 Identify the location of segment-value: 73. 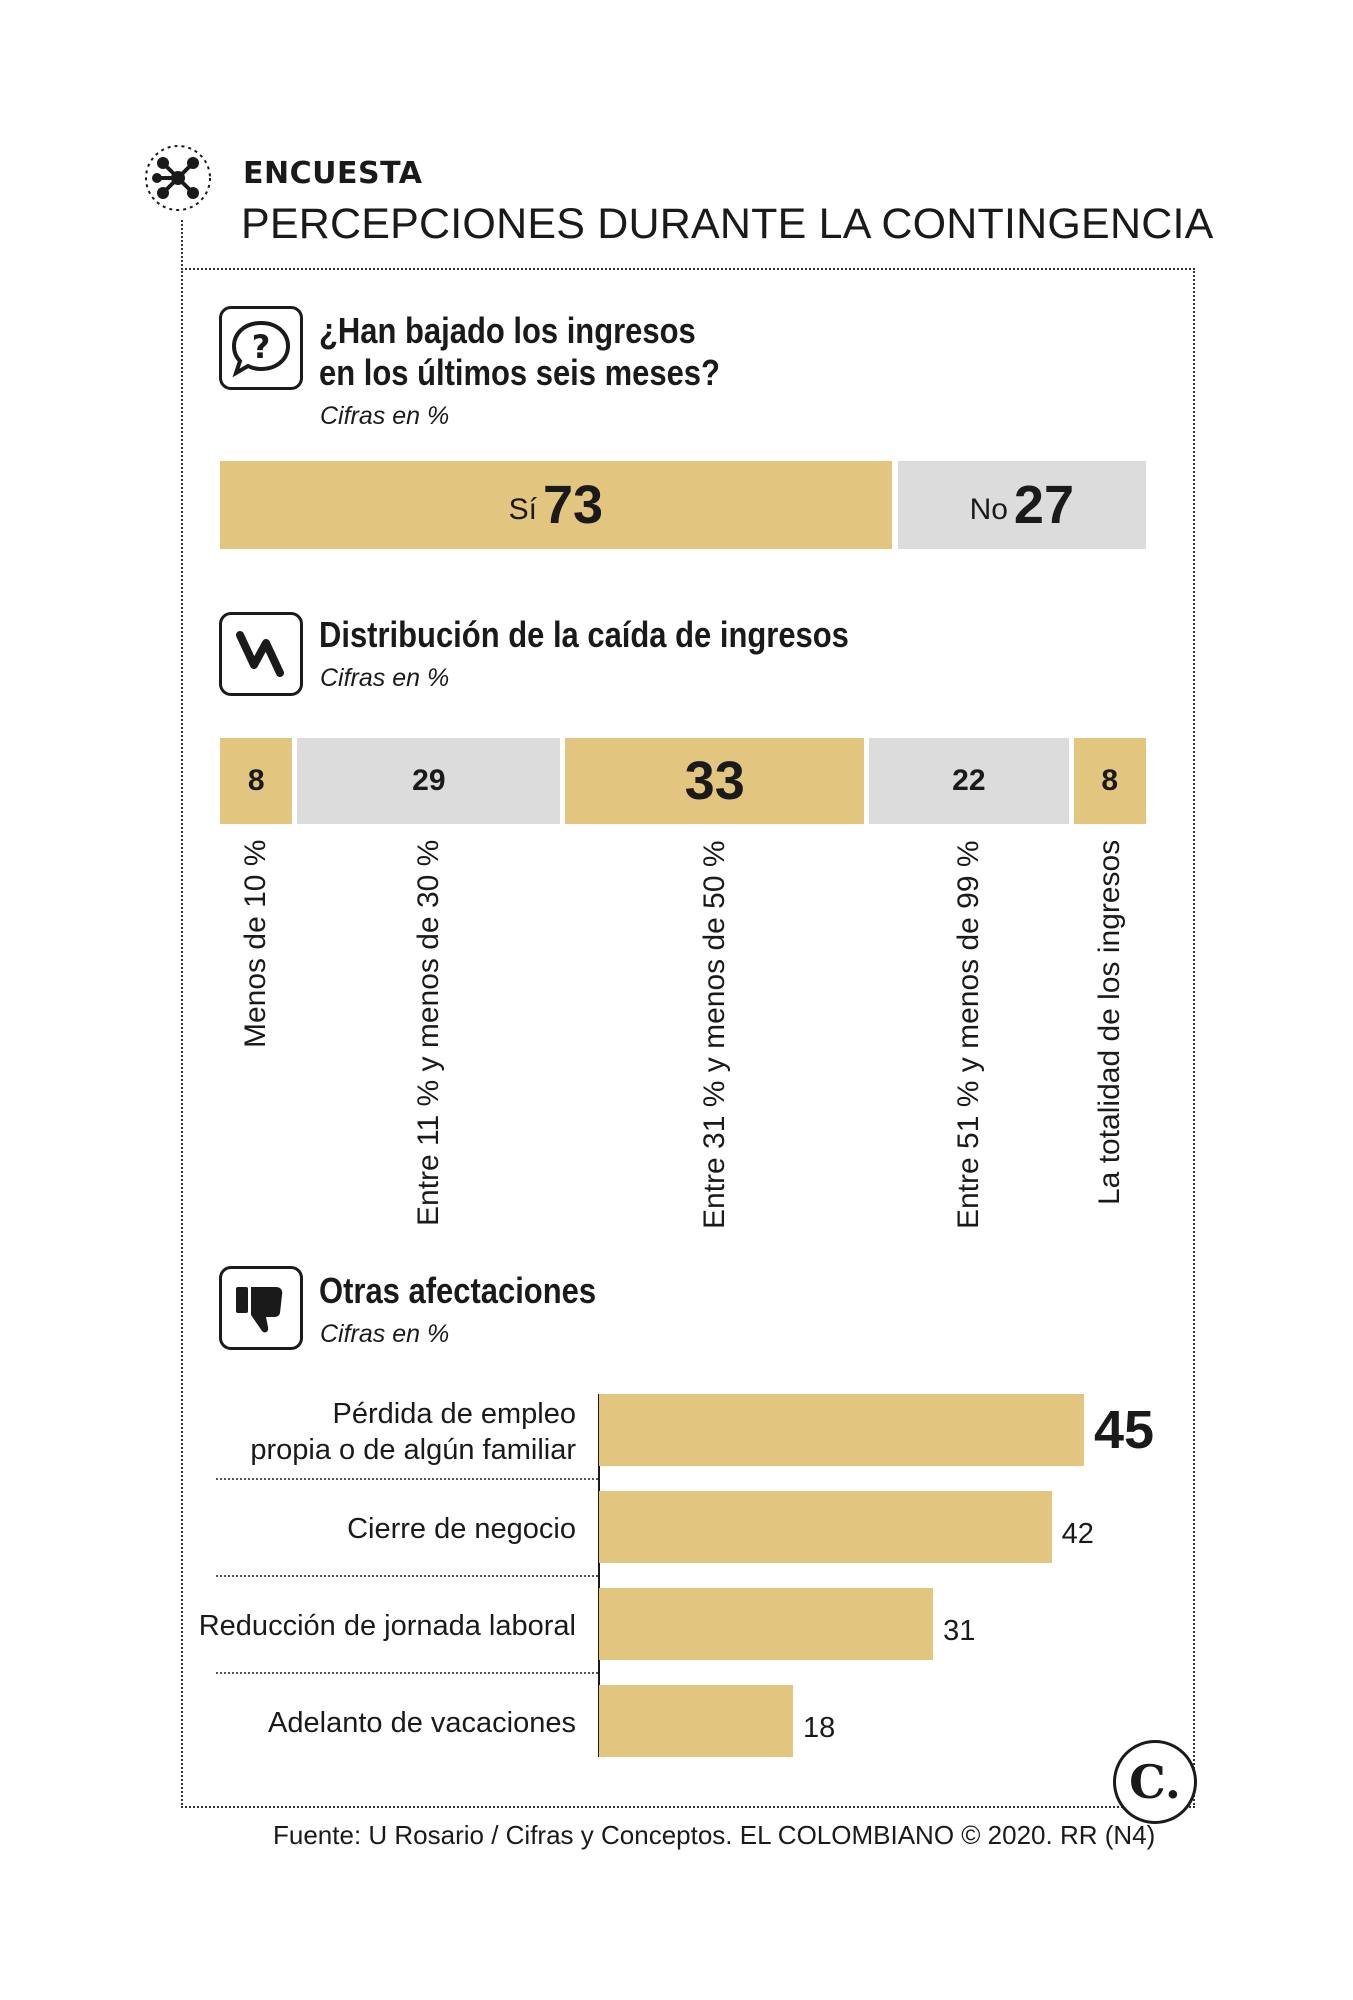
(573, 505).